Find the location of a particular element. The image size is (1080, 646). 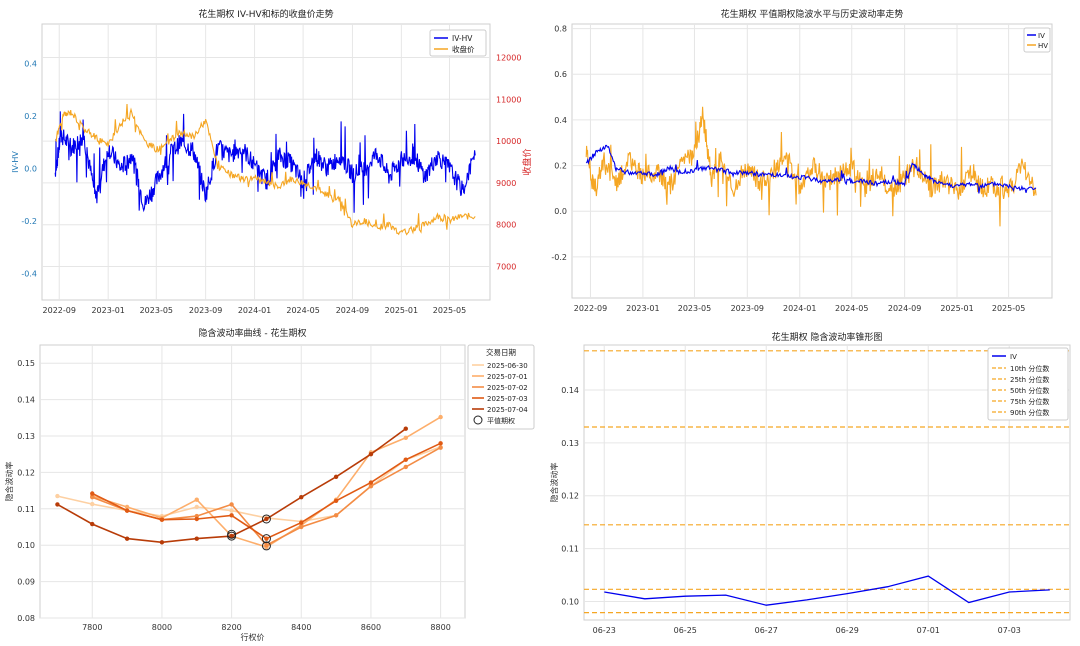

y-right-tick-label: 8000 is located at coordinates (506, 225).